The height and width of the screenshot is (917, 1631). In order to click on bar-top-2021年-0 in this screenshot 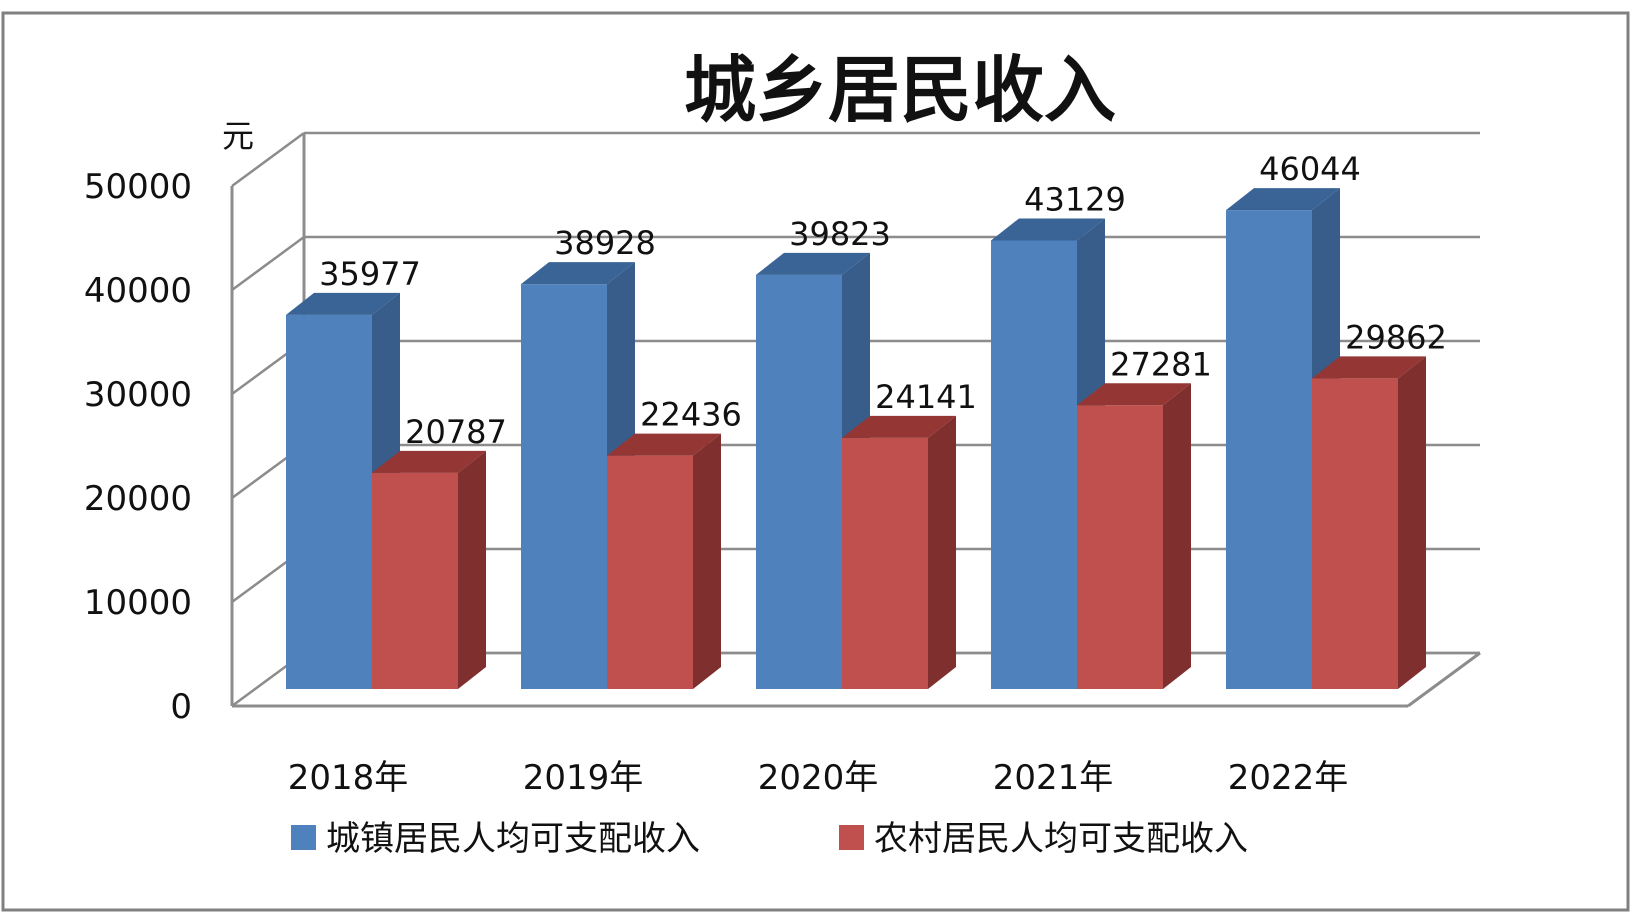, I will do `click(1048, 229)`.